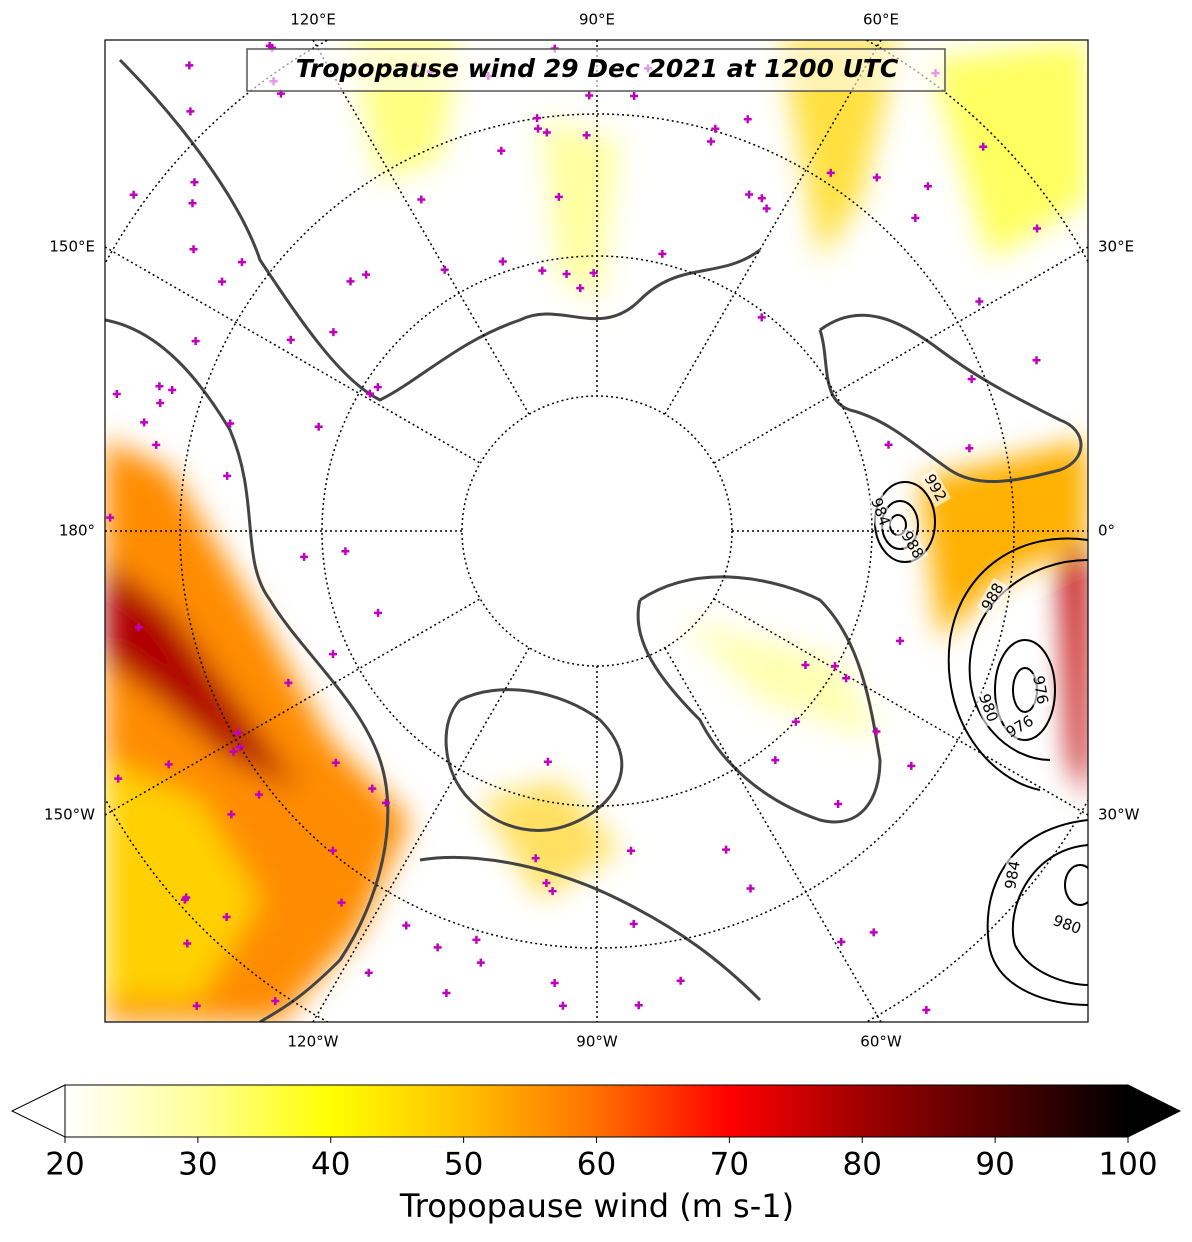 The width and height of the screenshot is (1192, 1242). Describe the element at coordinates (994, 1165) in the screenshot. I see `colorbar-tick-label: 90` at that location.